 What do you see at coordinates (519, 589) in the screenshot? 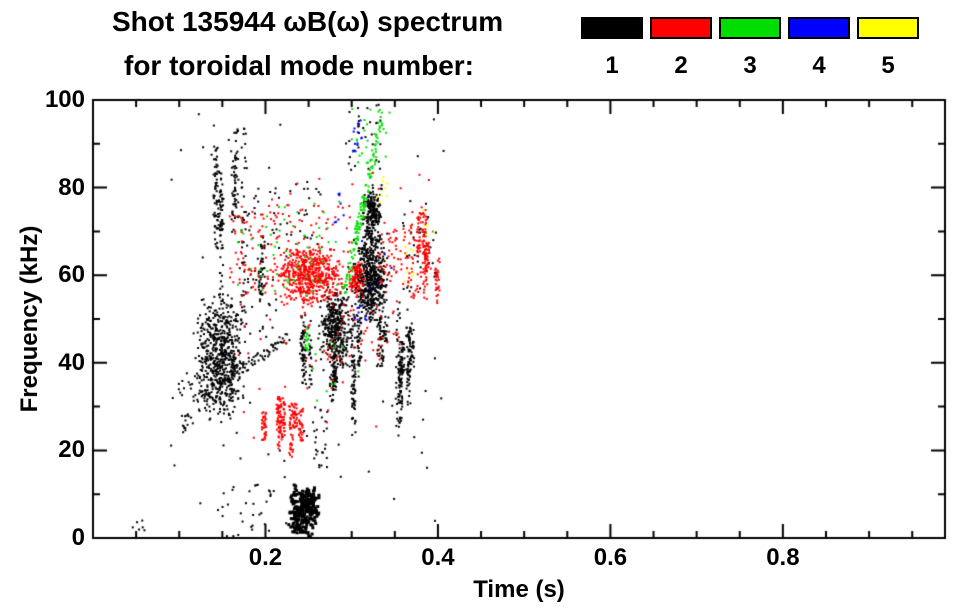
I see `x-axis-label: Time (s)` at bounding box center [519, 589].